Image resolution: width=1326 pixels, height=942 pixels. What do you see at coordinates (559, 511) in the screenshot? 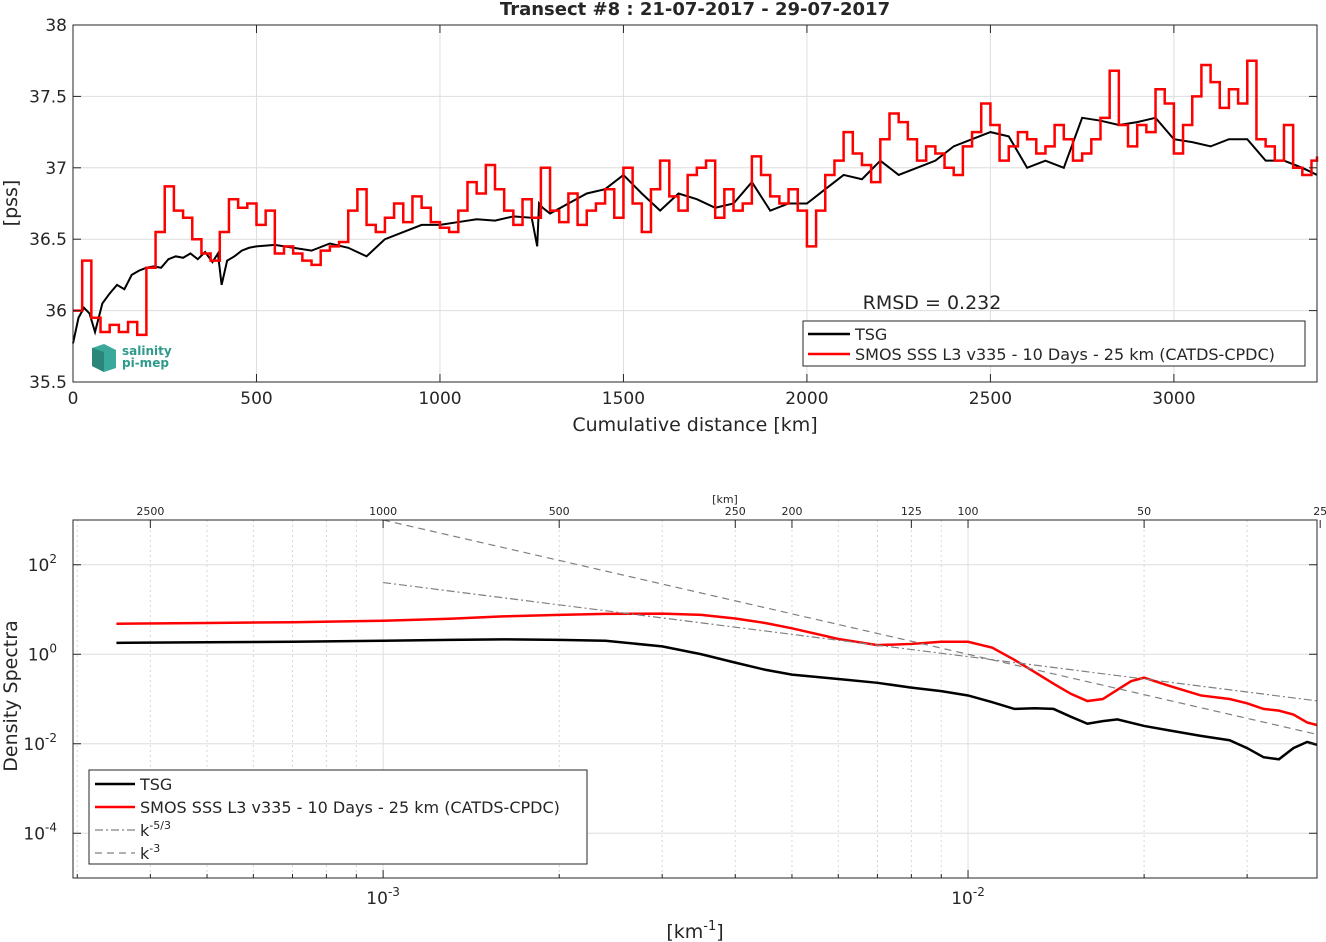
I see `top-km-tick-label: 500` at bounding box center [559, 511].